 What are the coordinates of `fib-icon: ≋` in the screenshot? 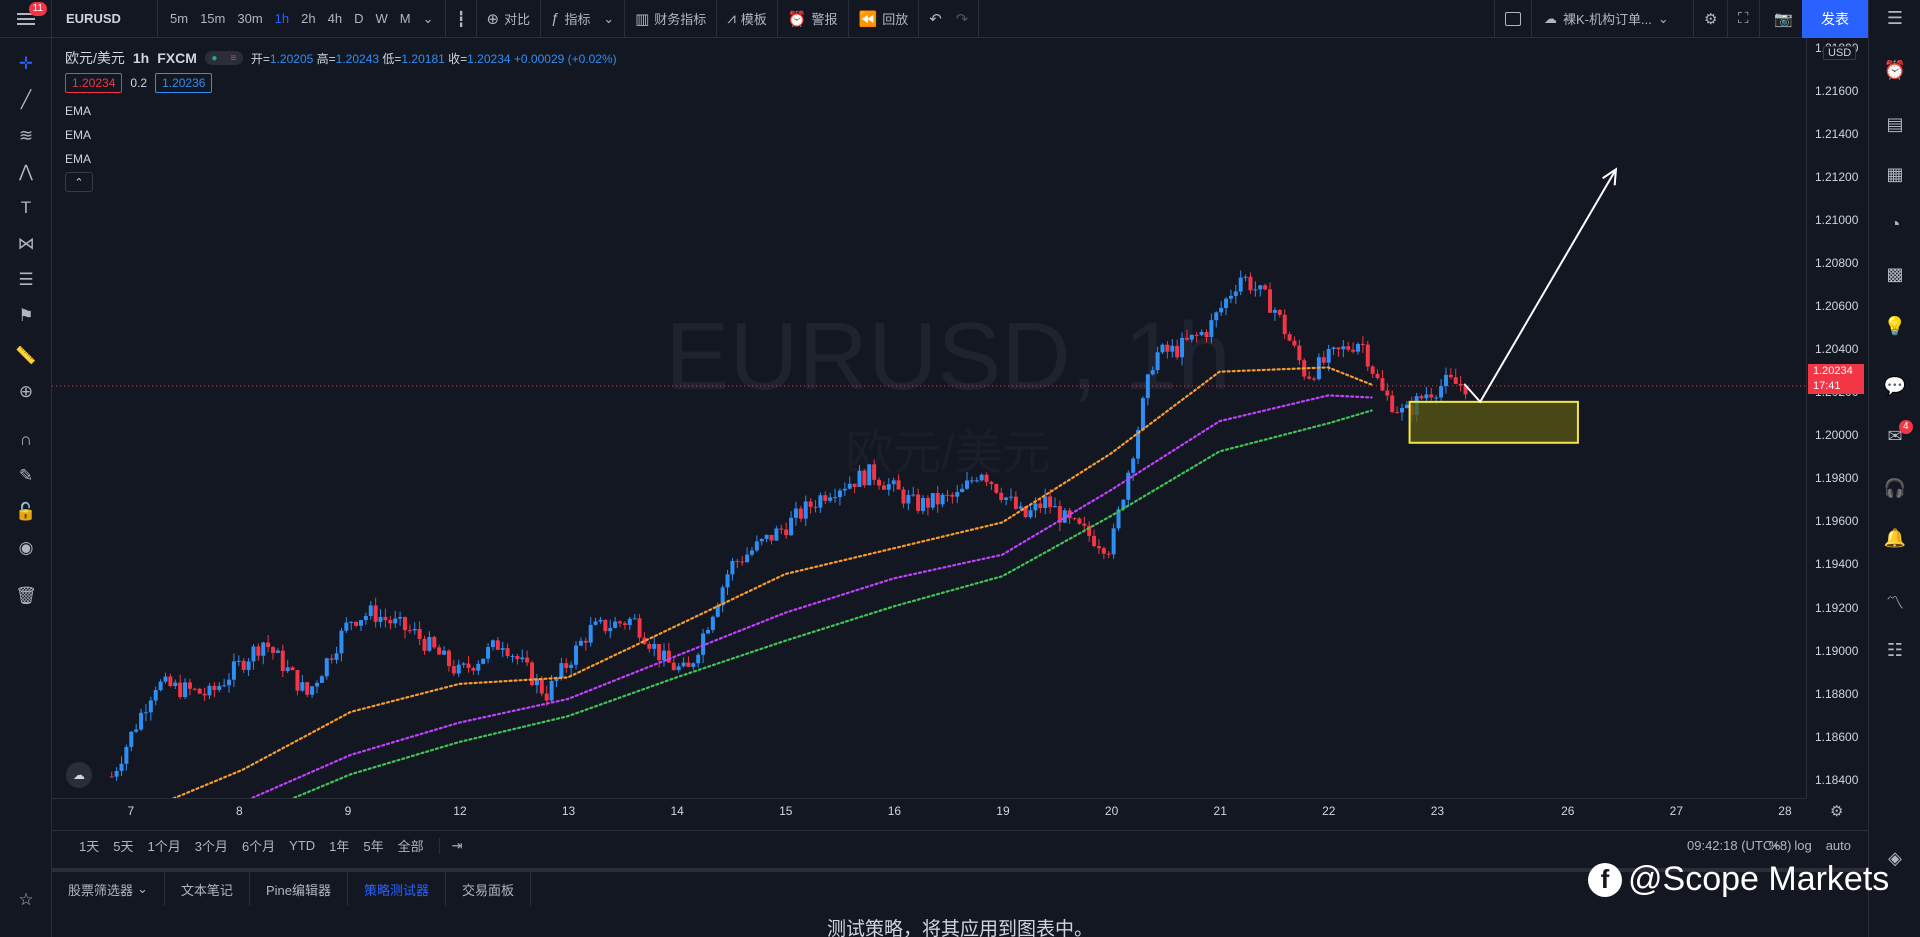 It's located at (26, 135).